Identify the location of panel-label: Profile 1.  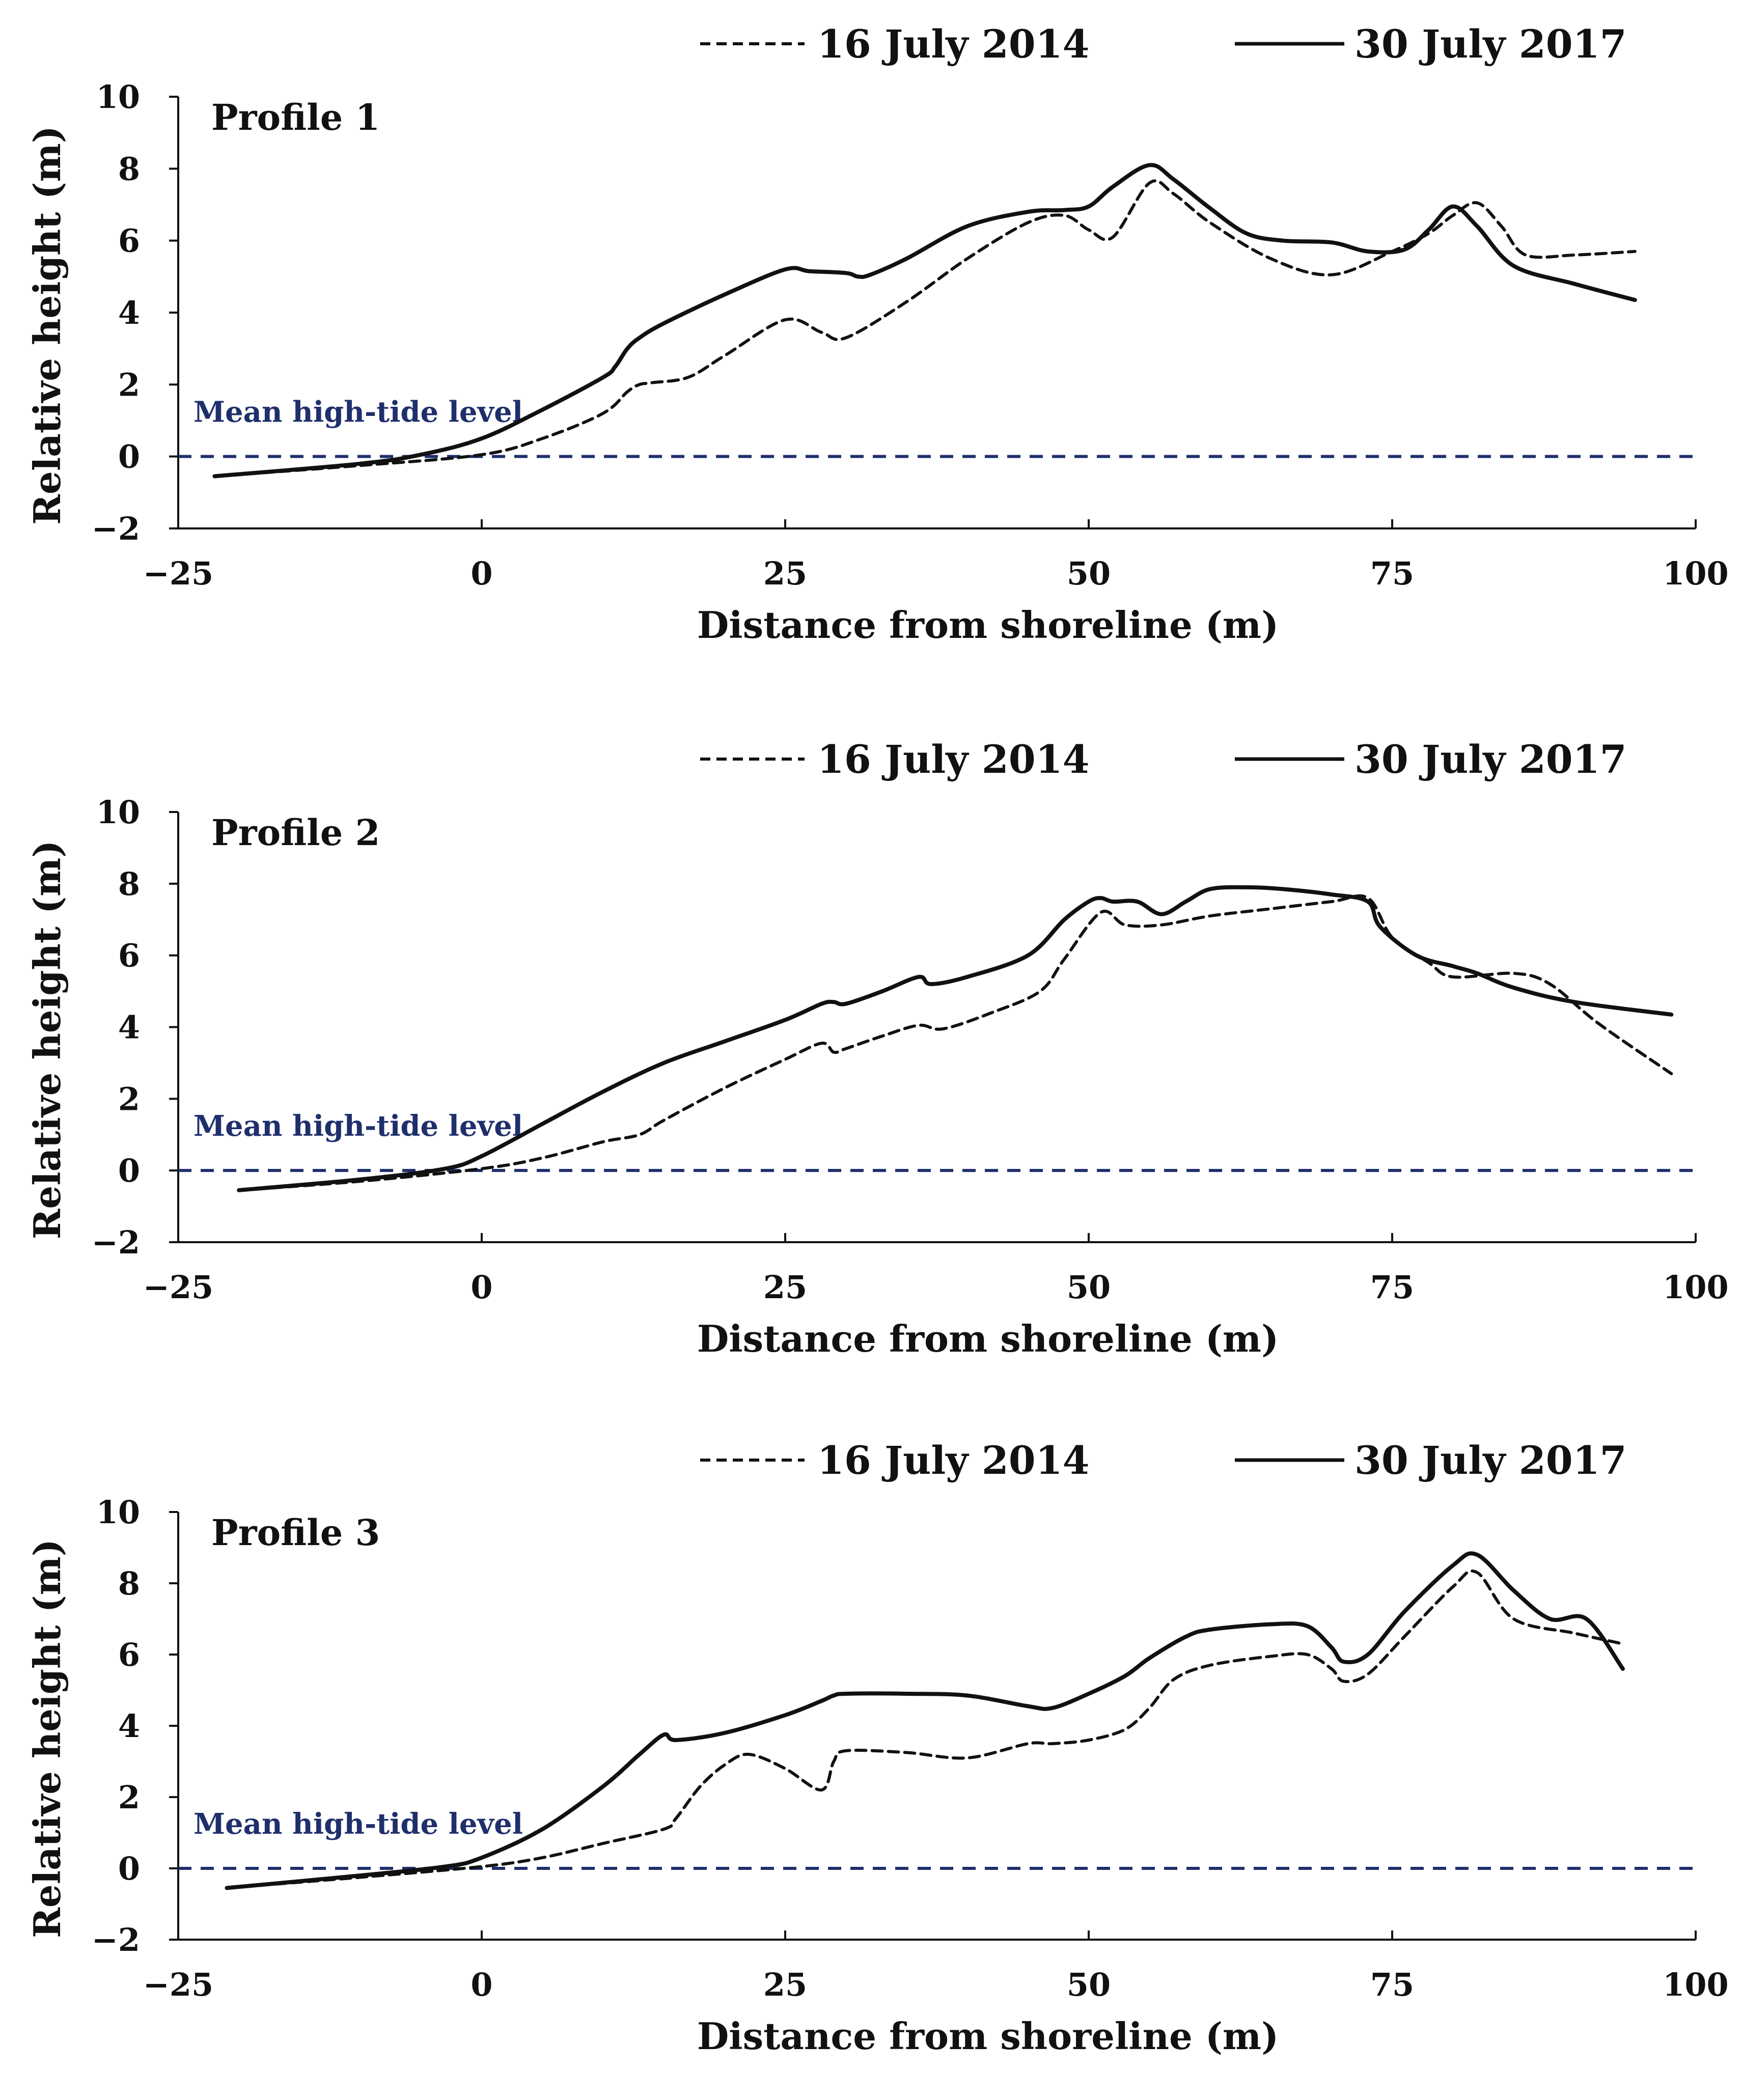
(296, 117).